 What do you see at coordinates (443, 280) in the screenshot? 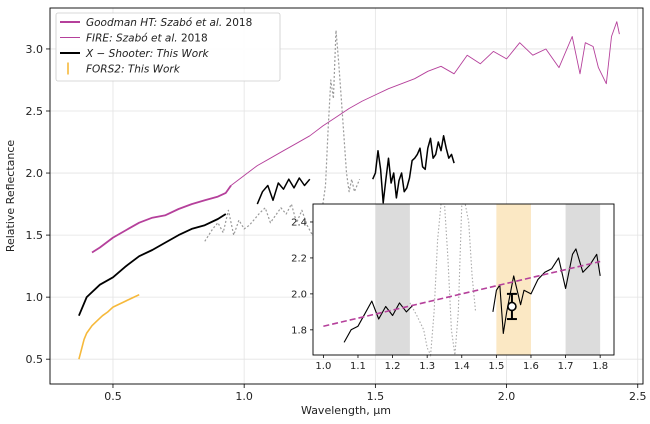
I see `inset-dotted-line` at bounding box center [443, 280].